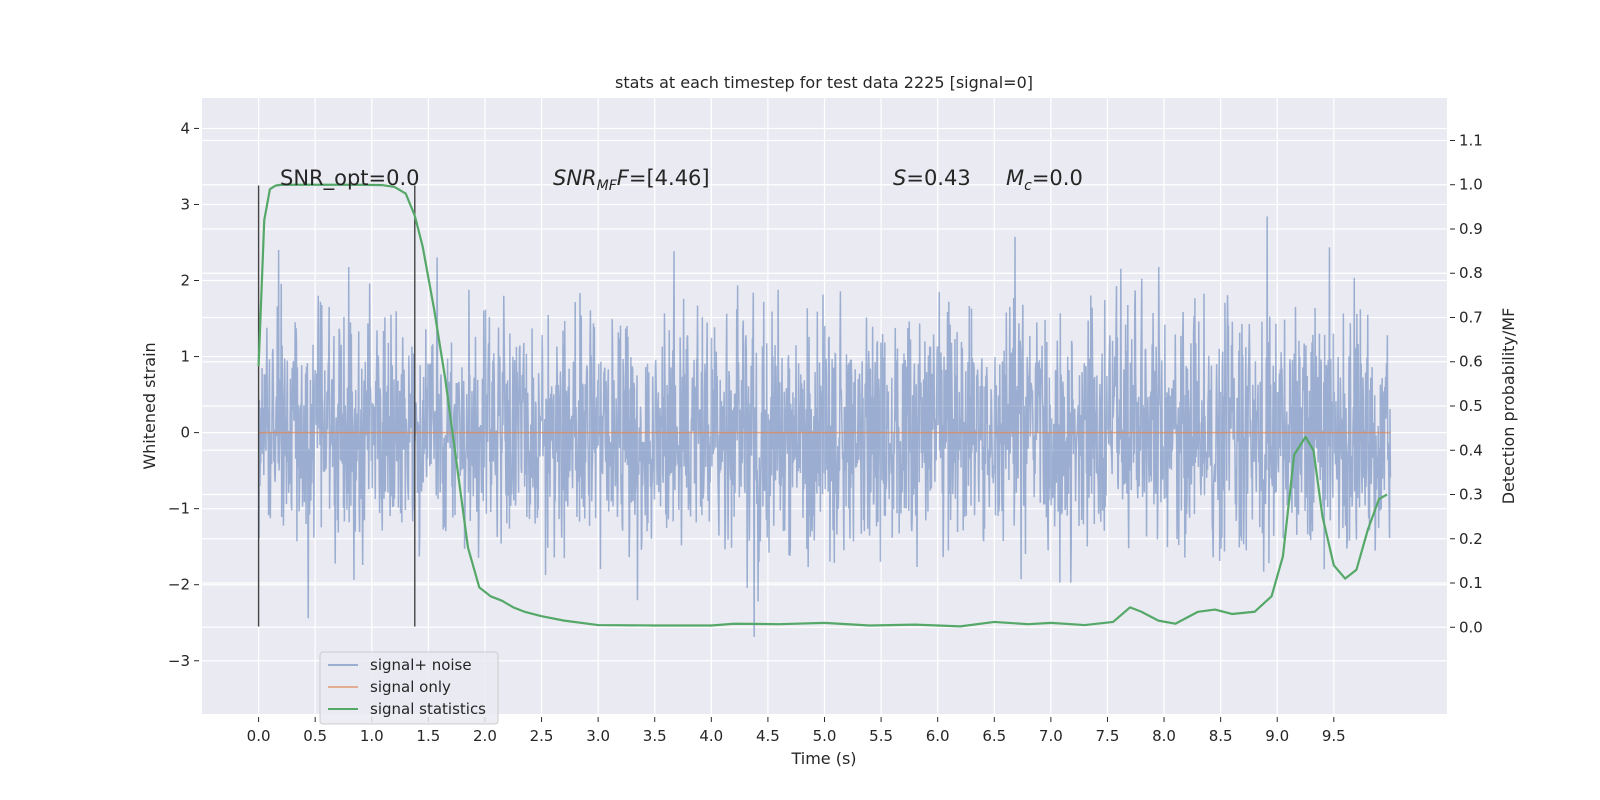 This screenshot has width=1600, height=800. What do you see at coordinates (1471, 539) in the screenshot?
I see `y-tick-label-right: 0.2` at bounding box center [1471, 539].